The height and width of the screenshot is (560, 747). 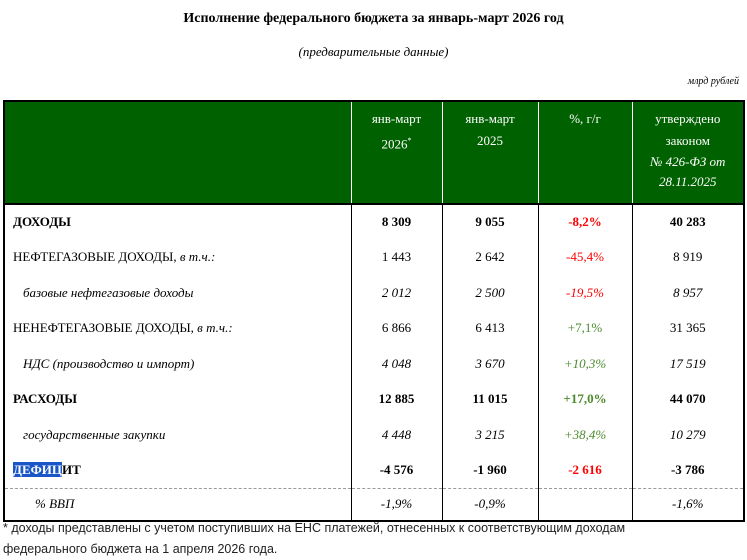 What do you see at coordinates (585, 328) in the screenshot?
I see `cell-pct: +7,1%` at bounding box center [585, 328].